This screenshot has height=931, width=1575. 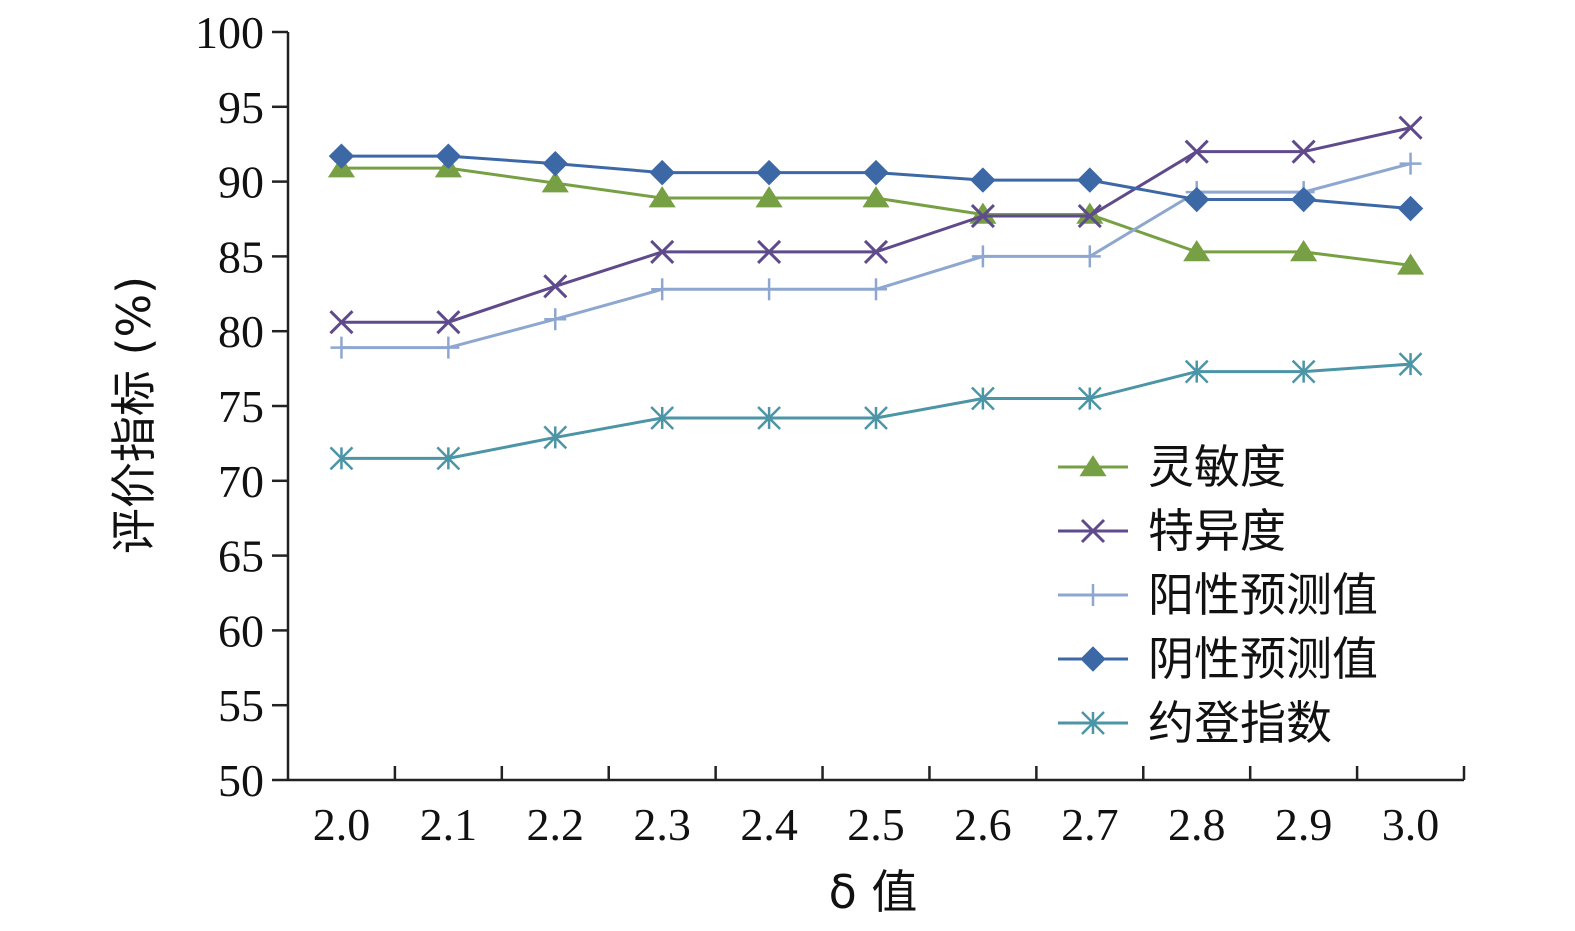 I want to click on y-tick-label: 60, so click(x=241, y=630).